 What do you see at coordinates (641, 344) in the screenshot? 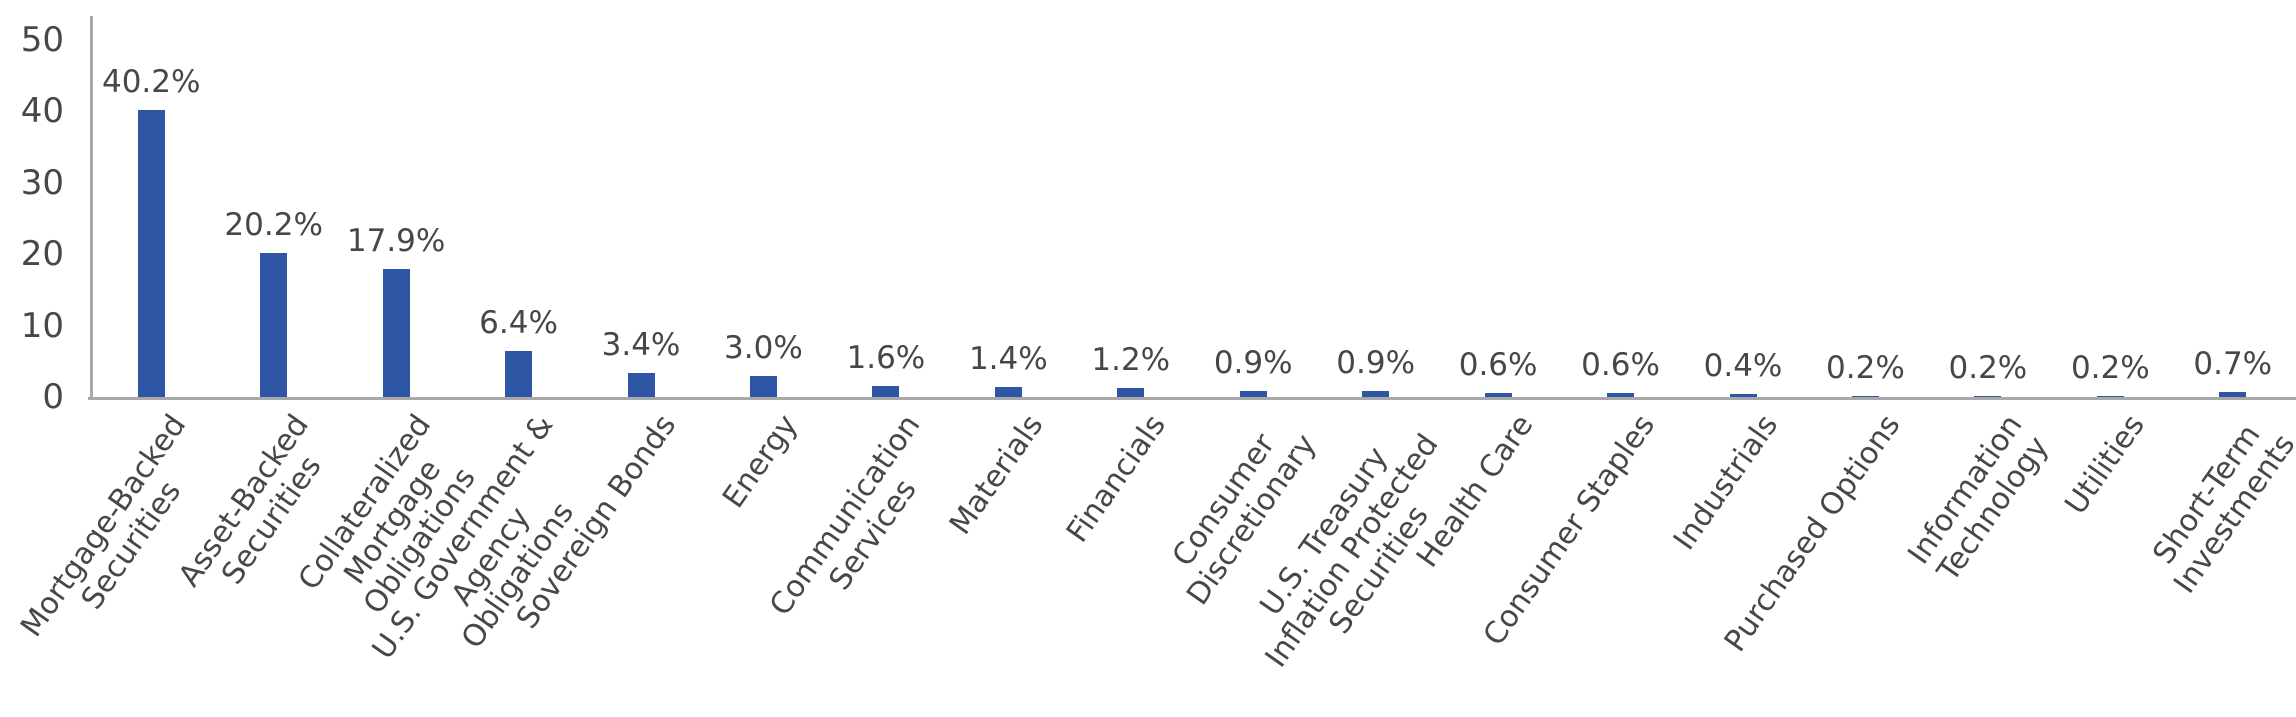
I see `value-label-sovereign-bonds: 3.4%` at bounding box center [641, 344].